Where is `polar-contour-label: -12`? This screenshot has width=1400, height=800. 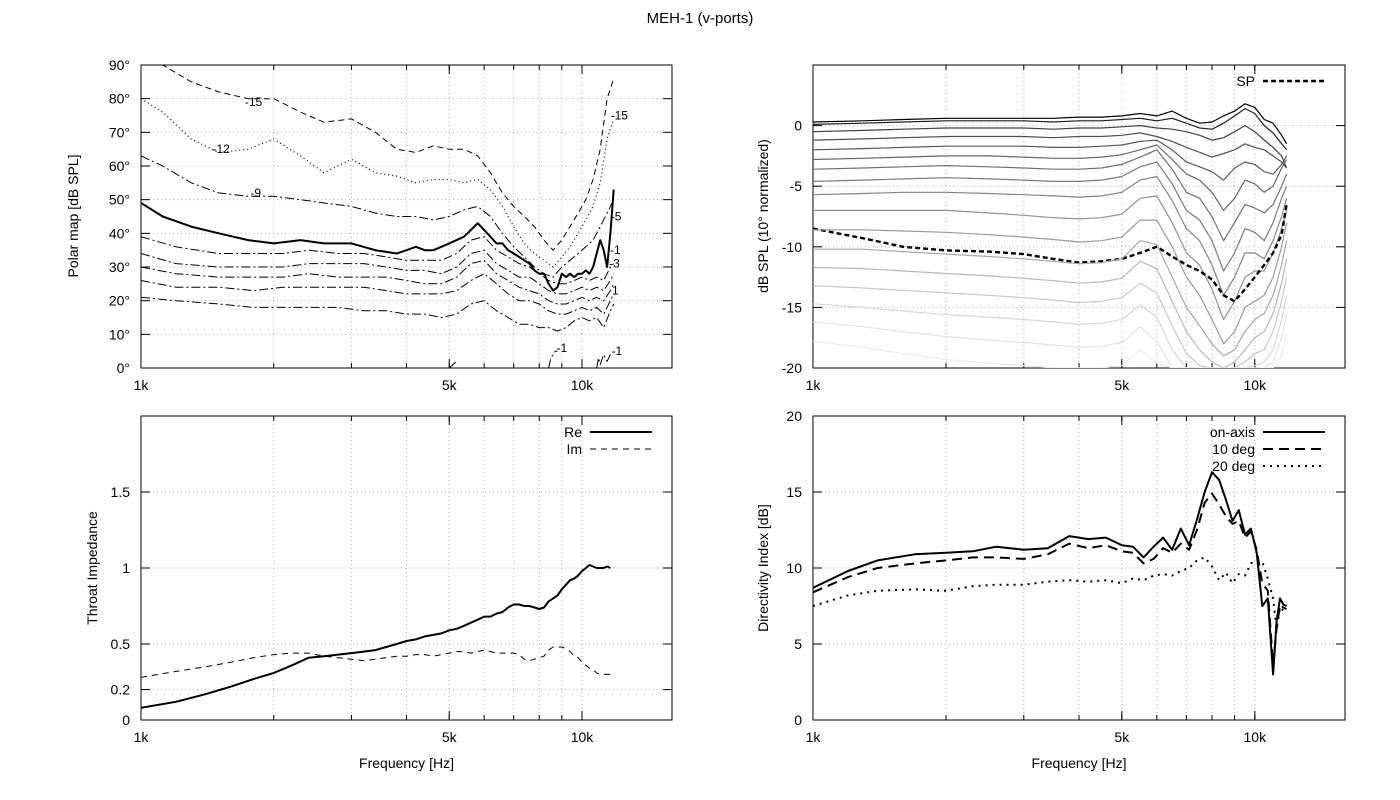 polar-contour-label: -12 is located at coordinates (222, 149).